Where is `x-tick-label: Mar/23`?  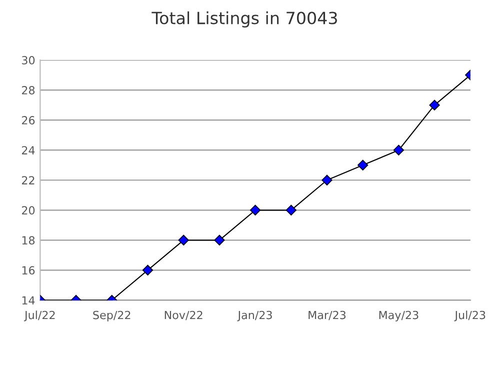
x-tick-label: Mar/23 is located at coordinates (327, 315).